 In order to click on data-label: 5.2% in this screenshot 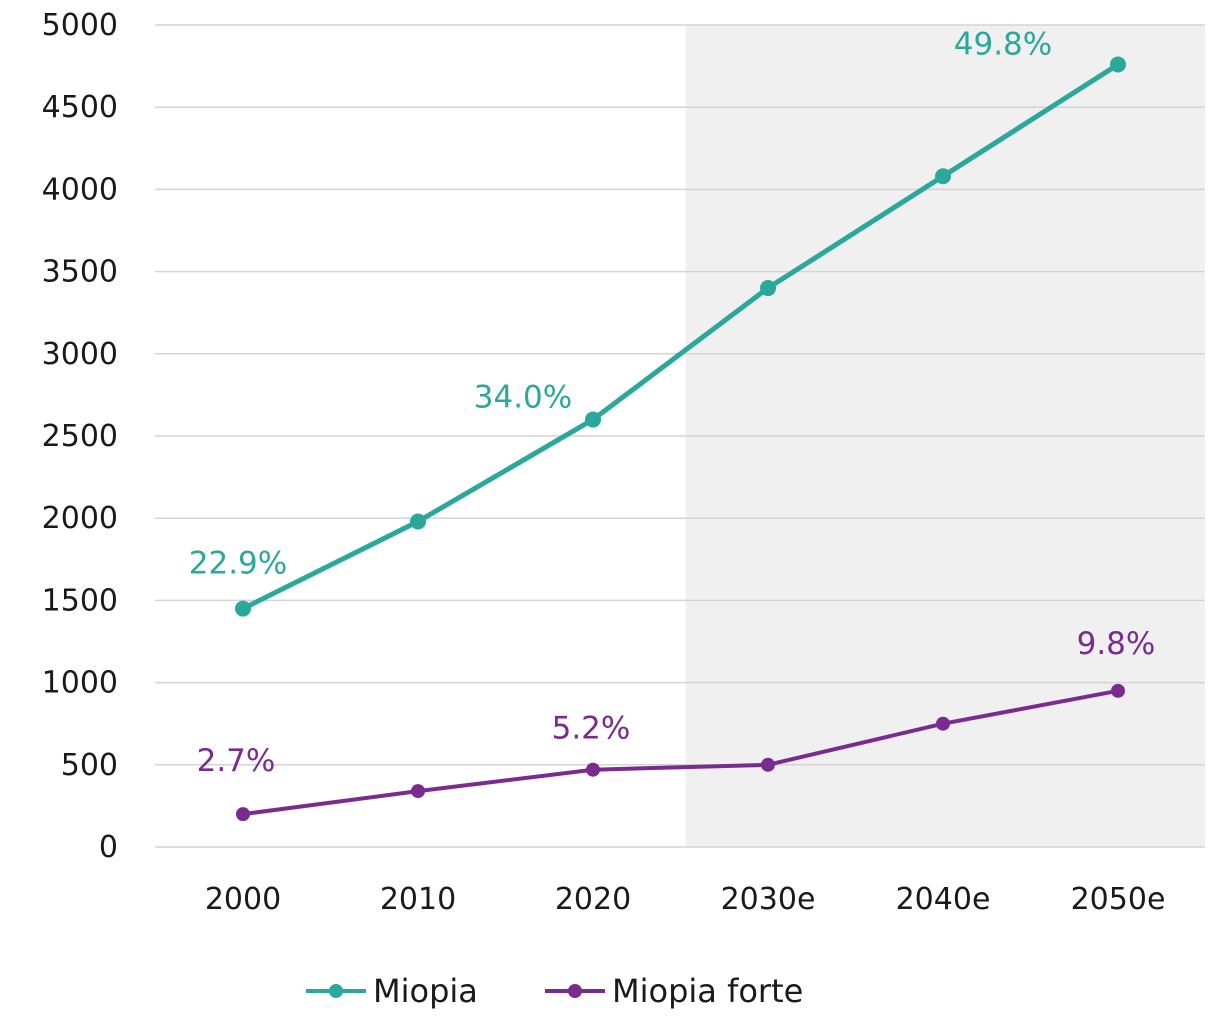, I will do `click(591, 729)`.